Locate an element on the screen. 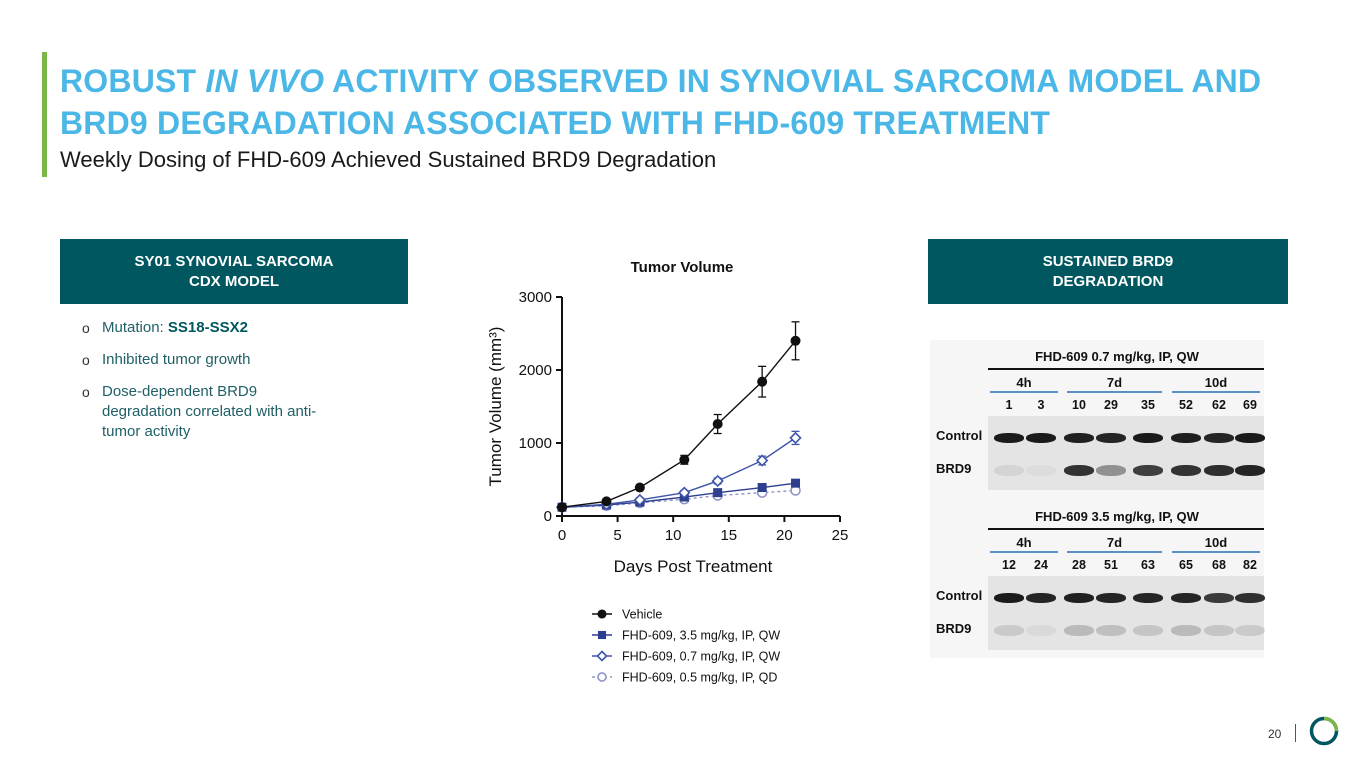 The width and height of the screenshot is (1365, 768). legend-label: Vehicle is located at coordinates (642, 615).